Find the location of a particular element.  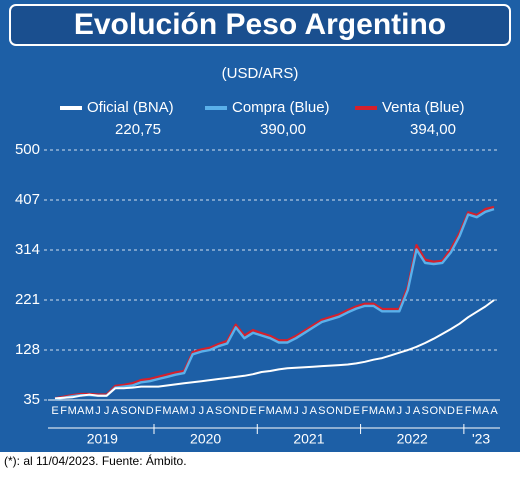

subtitle: (USD/ARS) is located at coordinates (260, 73).